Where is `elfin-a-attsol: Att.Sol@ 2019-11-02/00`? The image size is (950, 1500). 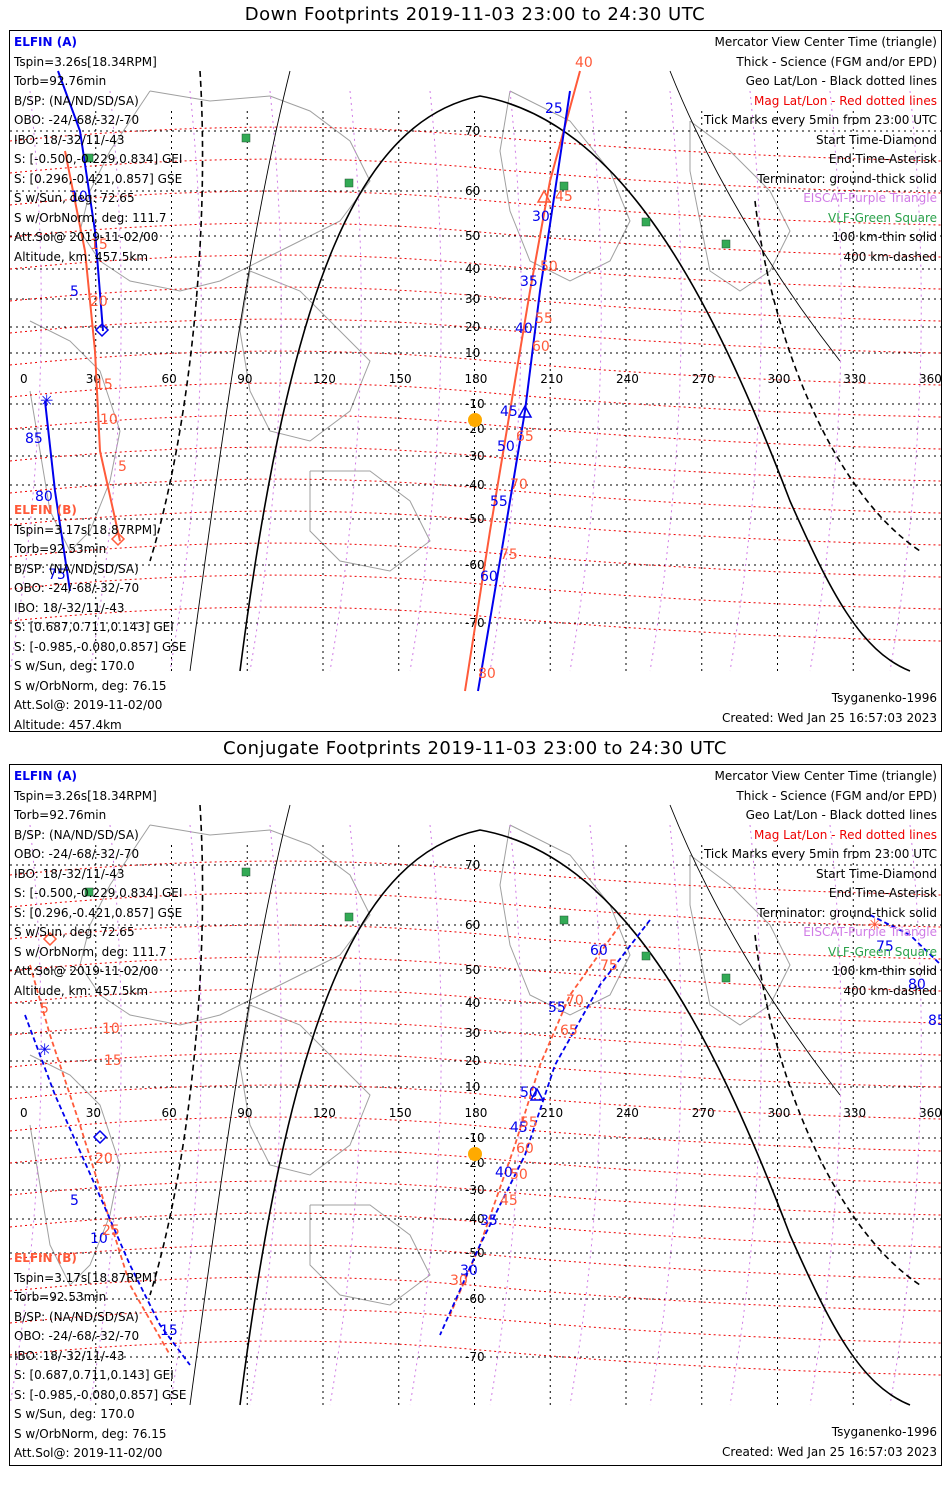
elfin-a-attsol: Att.Sol@ 2019-11-02/00 is located at coordinates (86, 237).